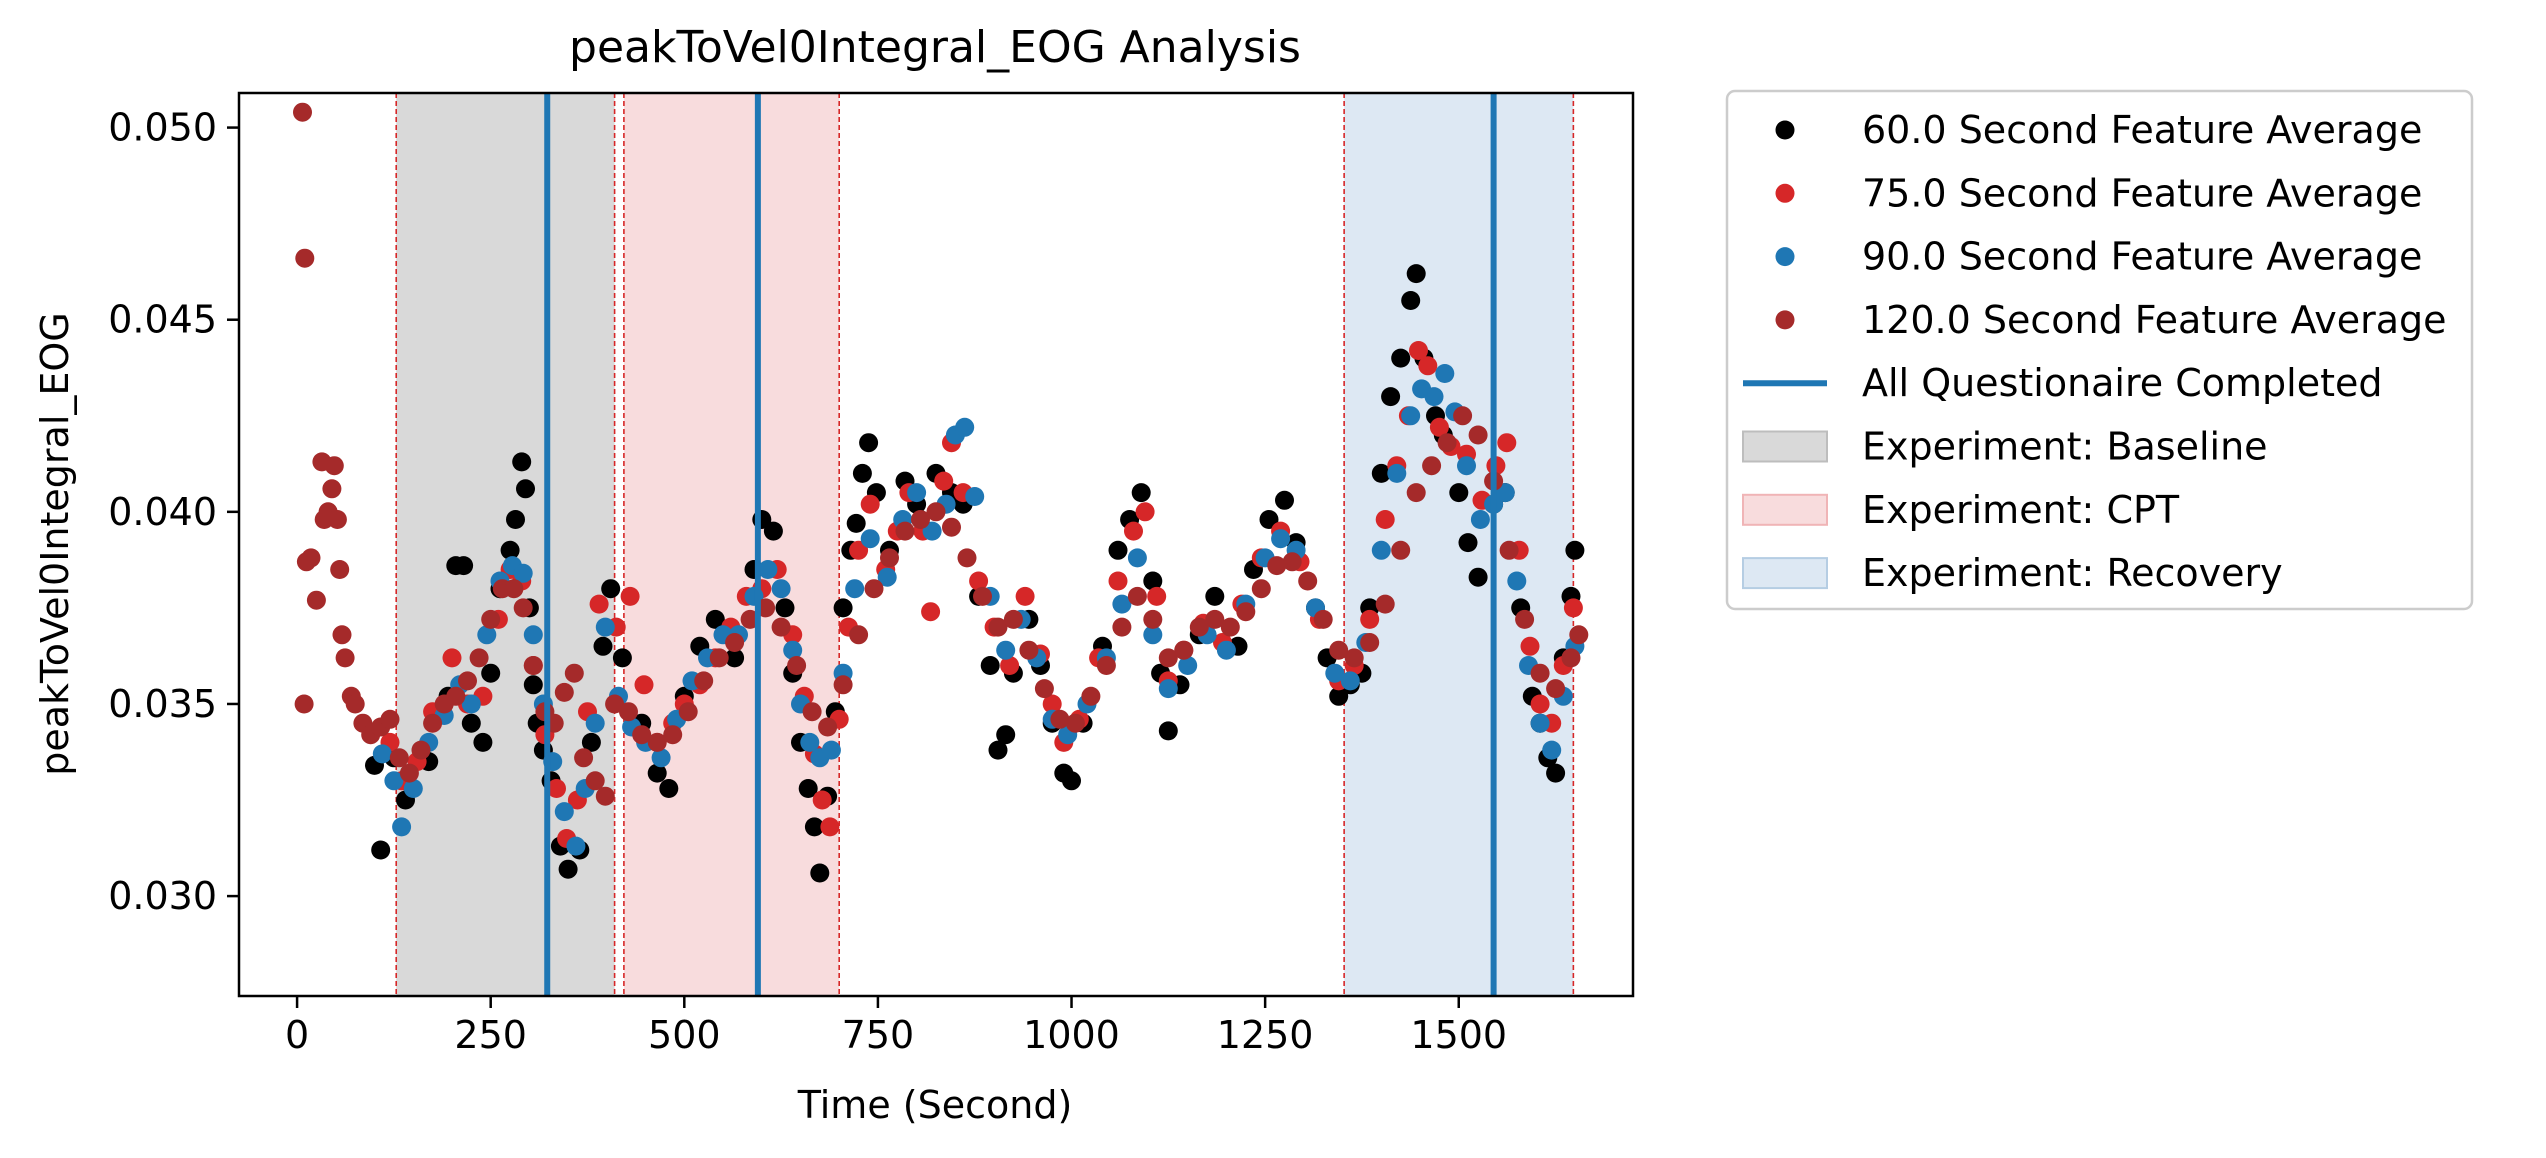  What do you see at coordinates (2142, 130) in the screenshot?
I see `legend-label-0: 60.0 Second Feature Average` at bounding box center [2142, 130].